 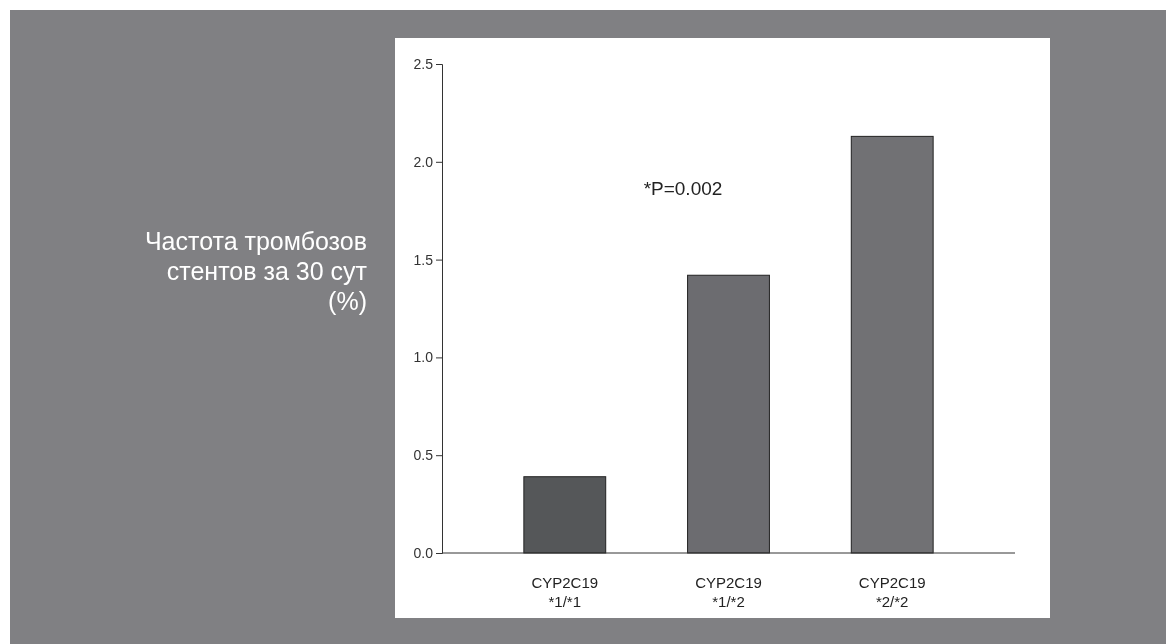 I want to click on y-tick-label: 2.5, so click(x=423, y=63).